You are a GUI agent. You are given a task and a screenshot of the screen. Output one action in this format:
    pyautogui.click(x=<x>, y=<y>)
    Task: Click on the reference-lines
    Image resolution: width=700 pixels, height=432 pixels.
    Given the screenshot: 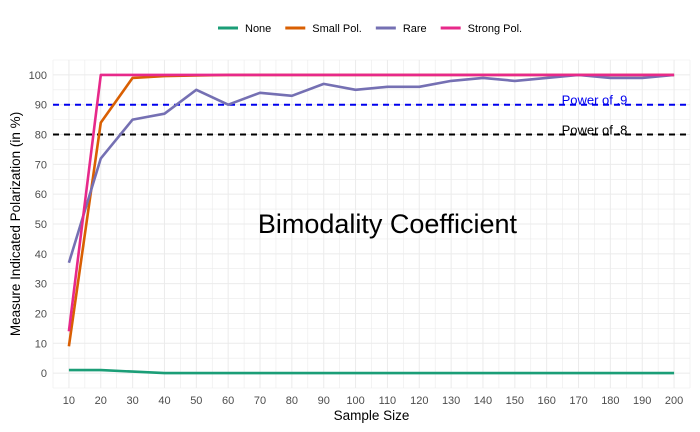 What is the action you would take?
    pyautogui.click(x=371, y=119)
    